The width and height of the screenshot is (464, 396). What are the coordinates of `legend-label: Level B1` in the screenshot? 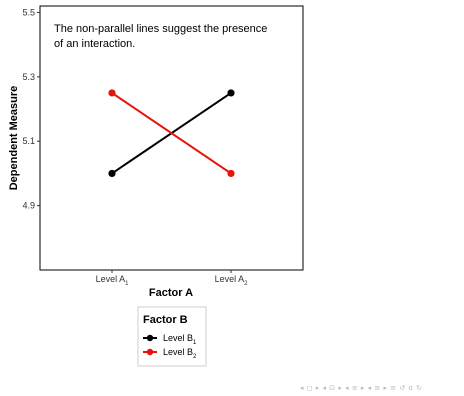 It's located at (180, 339).